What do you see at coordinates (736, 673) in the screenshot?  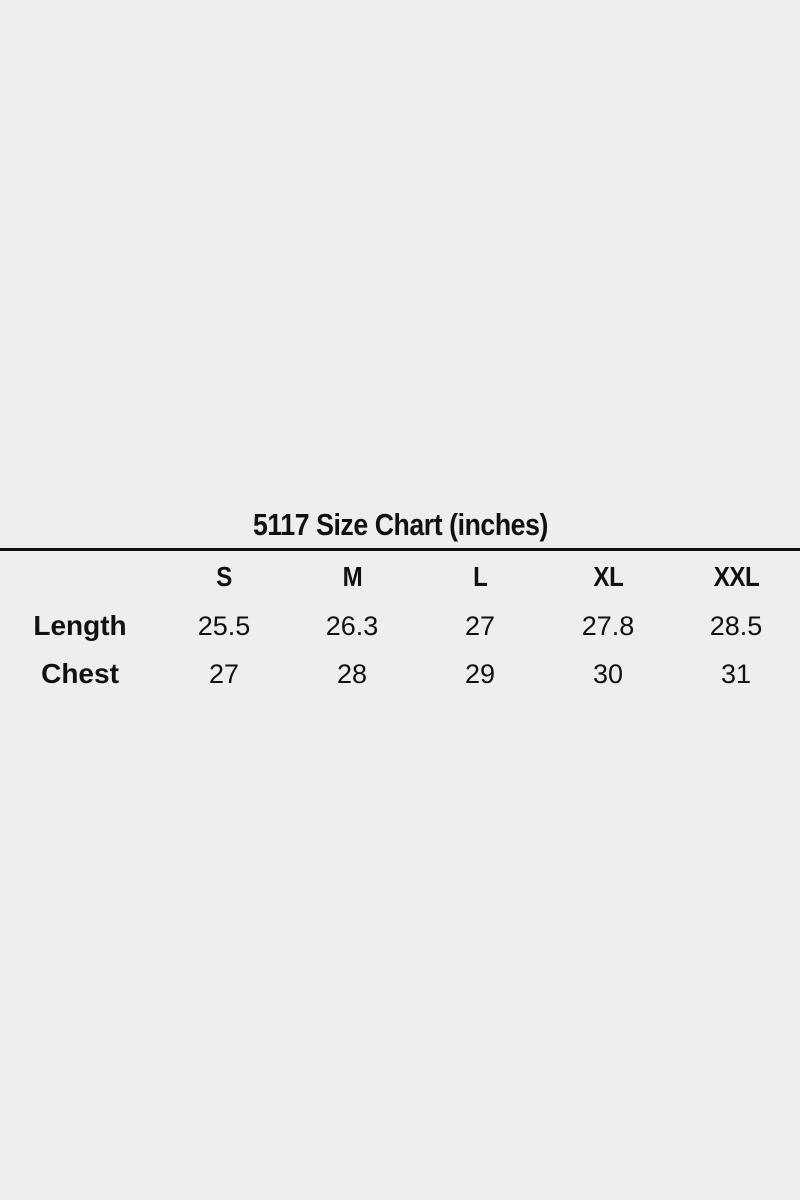 I see `cell-chest-xxl: 31` at bounding box center [736, 673].